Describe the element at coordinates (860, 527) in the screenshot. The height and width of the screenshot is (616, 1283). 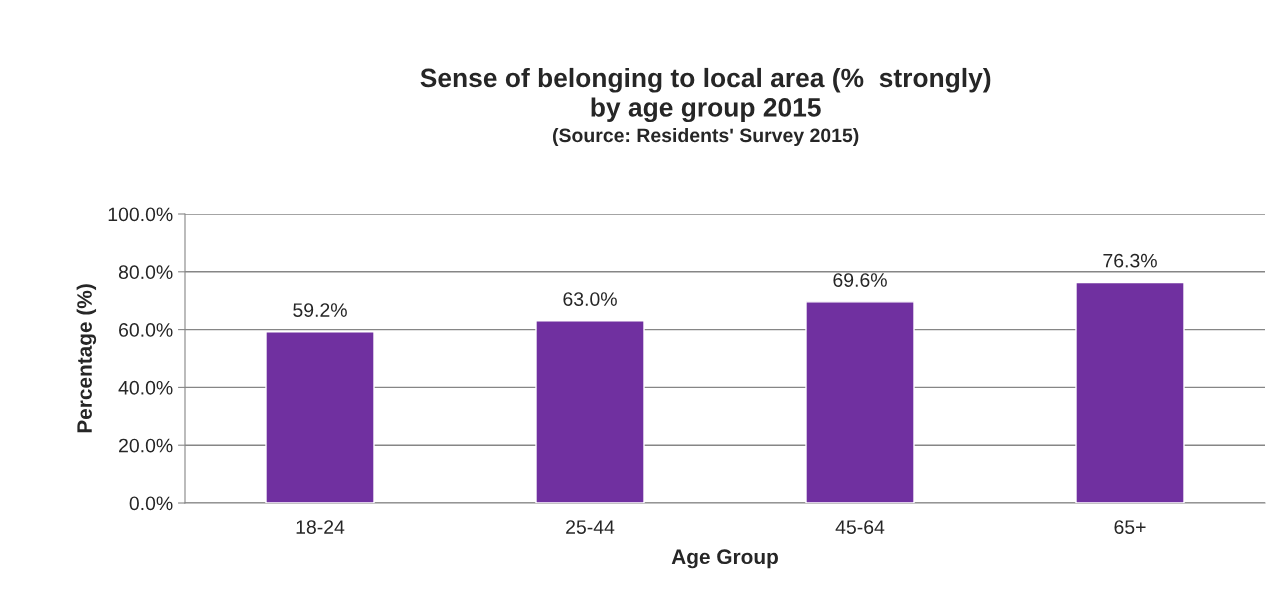
I see `x-tick-label: 45-64` at that location.